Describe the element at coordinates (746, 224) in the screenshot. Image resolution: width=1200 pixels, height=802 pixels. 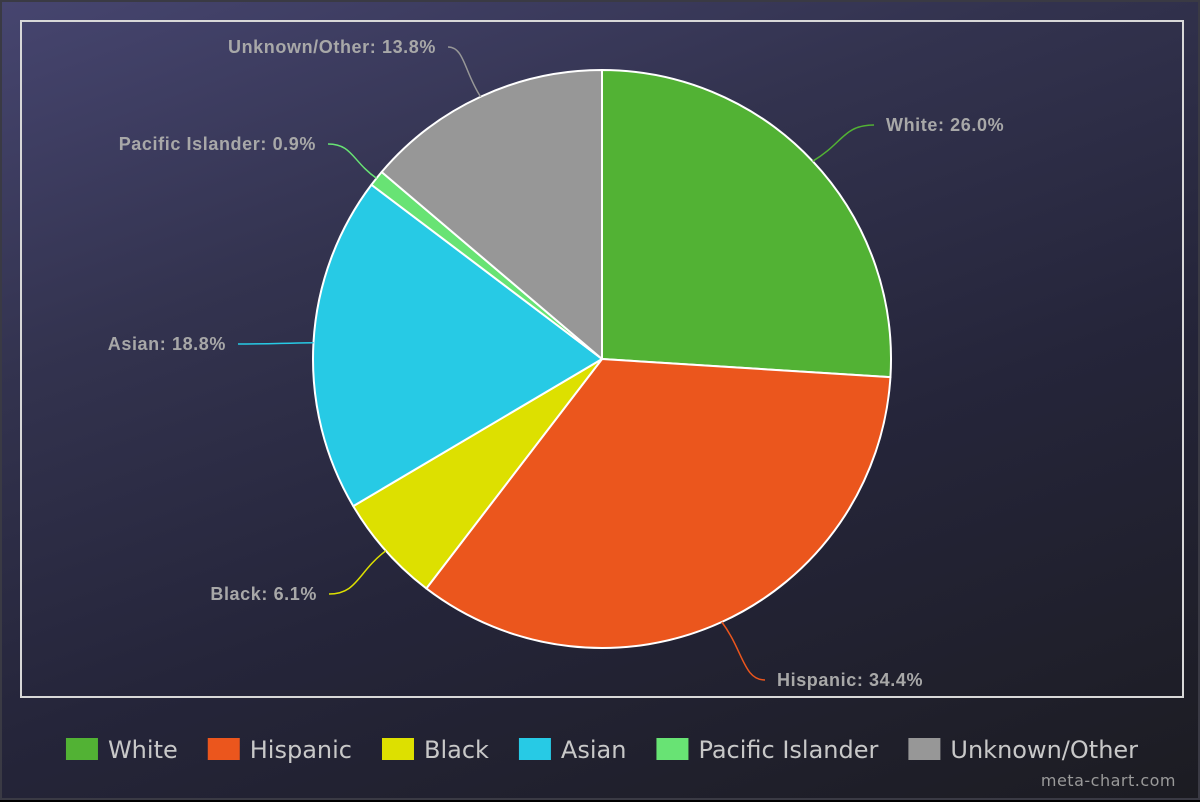
I see `slice-white` at that location.